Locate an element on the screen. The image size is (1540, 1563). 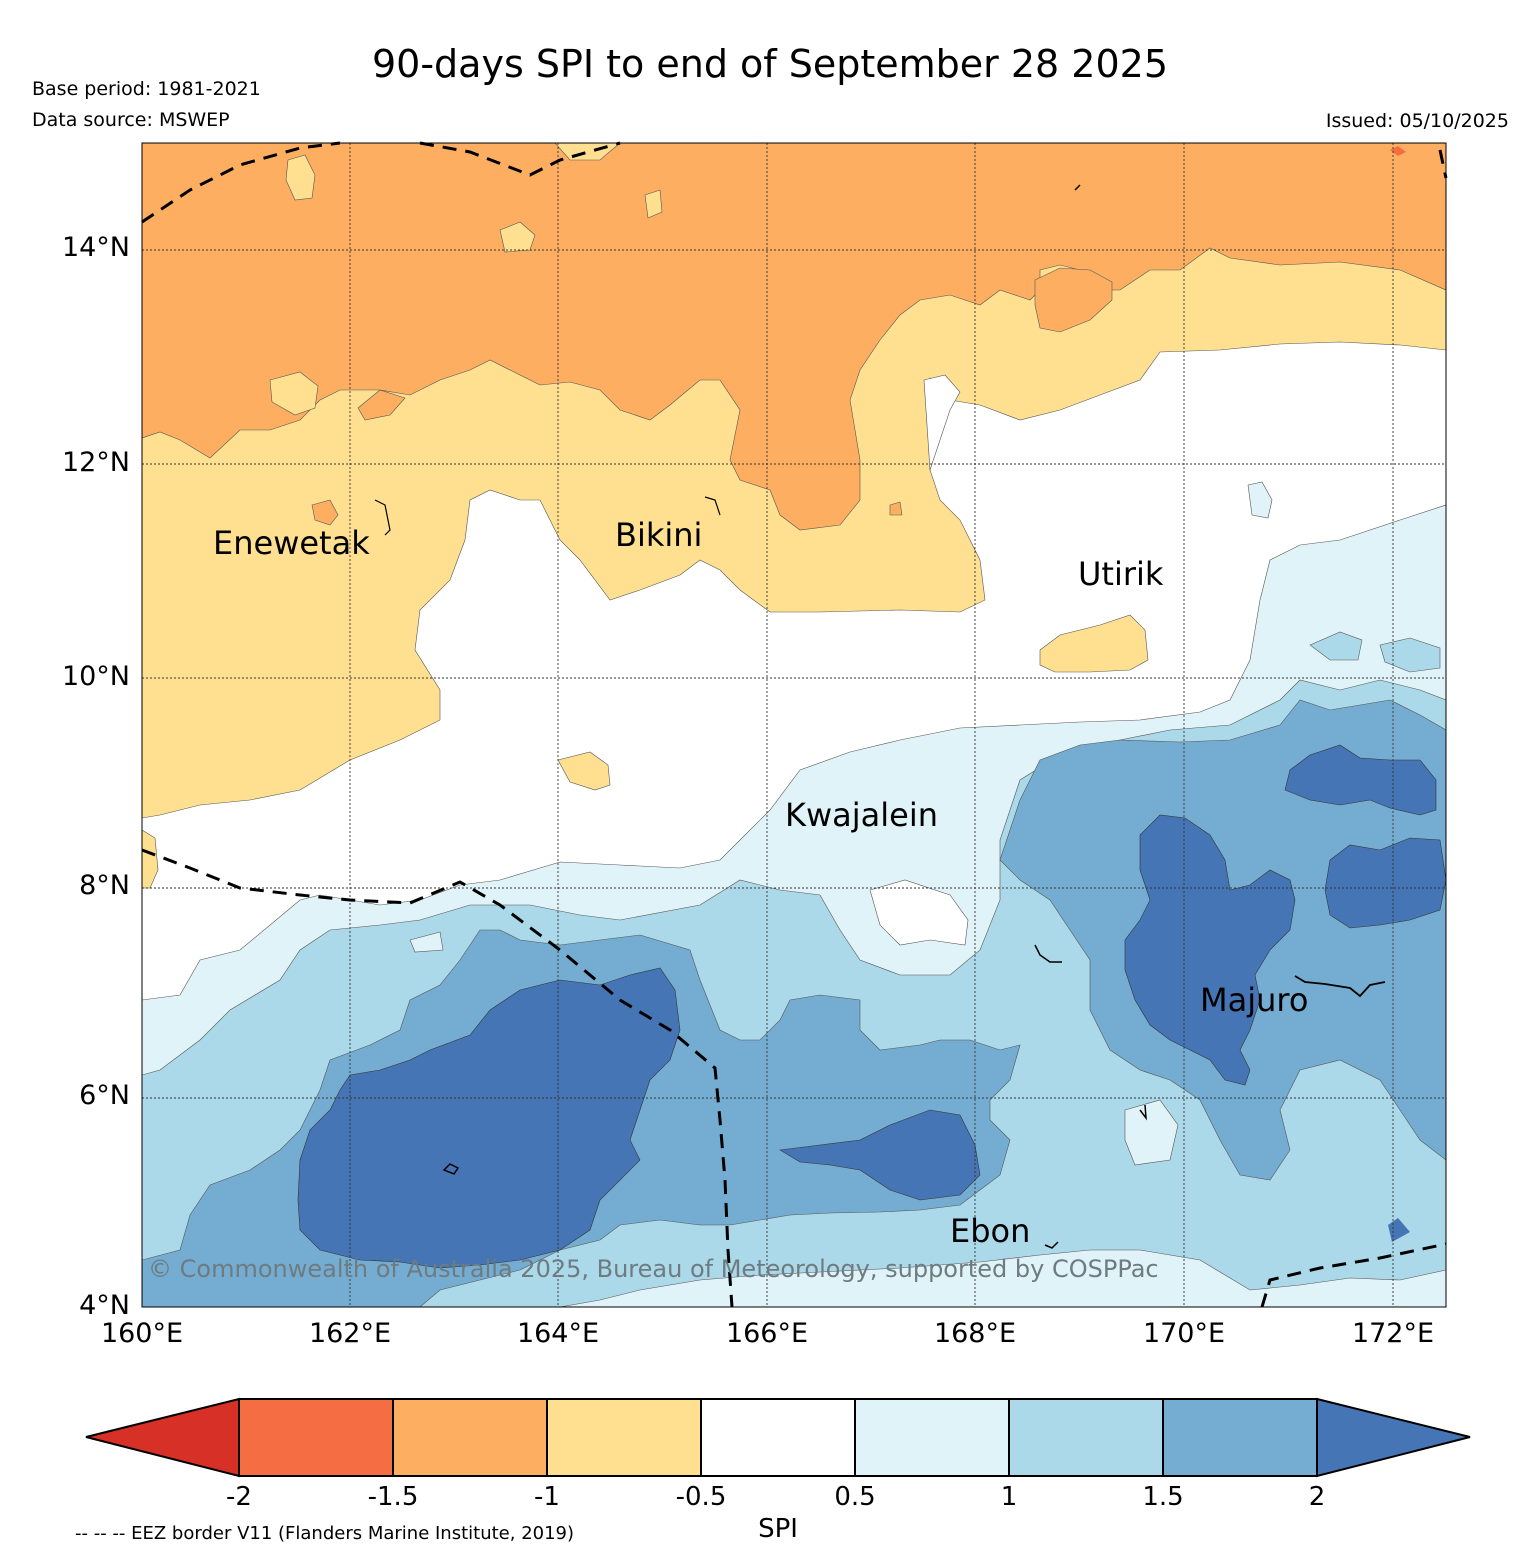
lat-label: 14°N is located at coordinates (95, 247).